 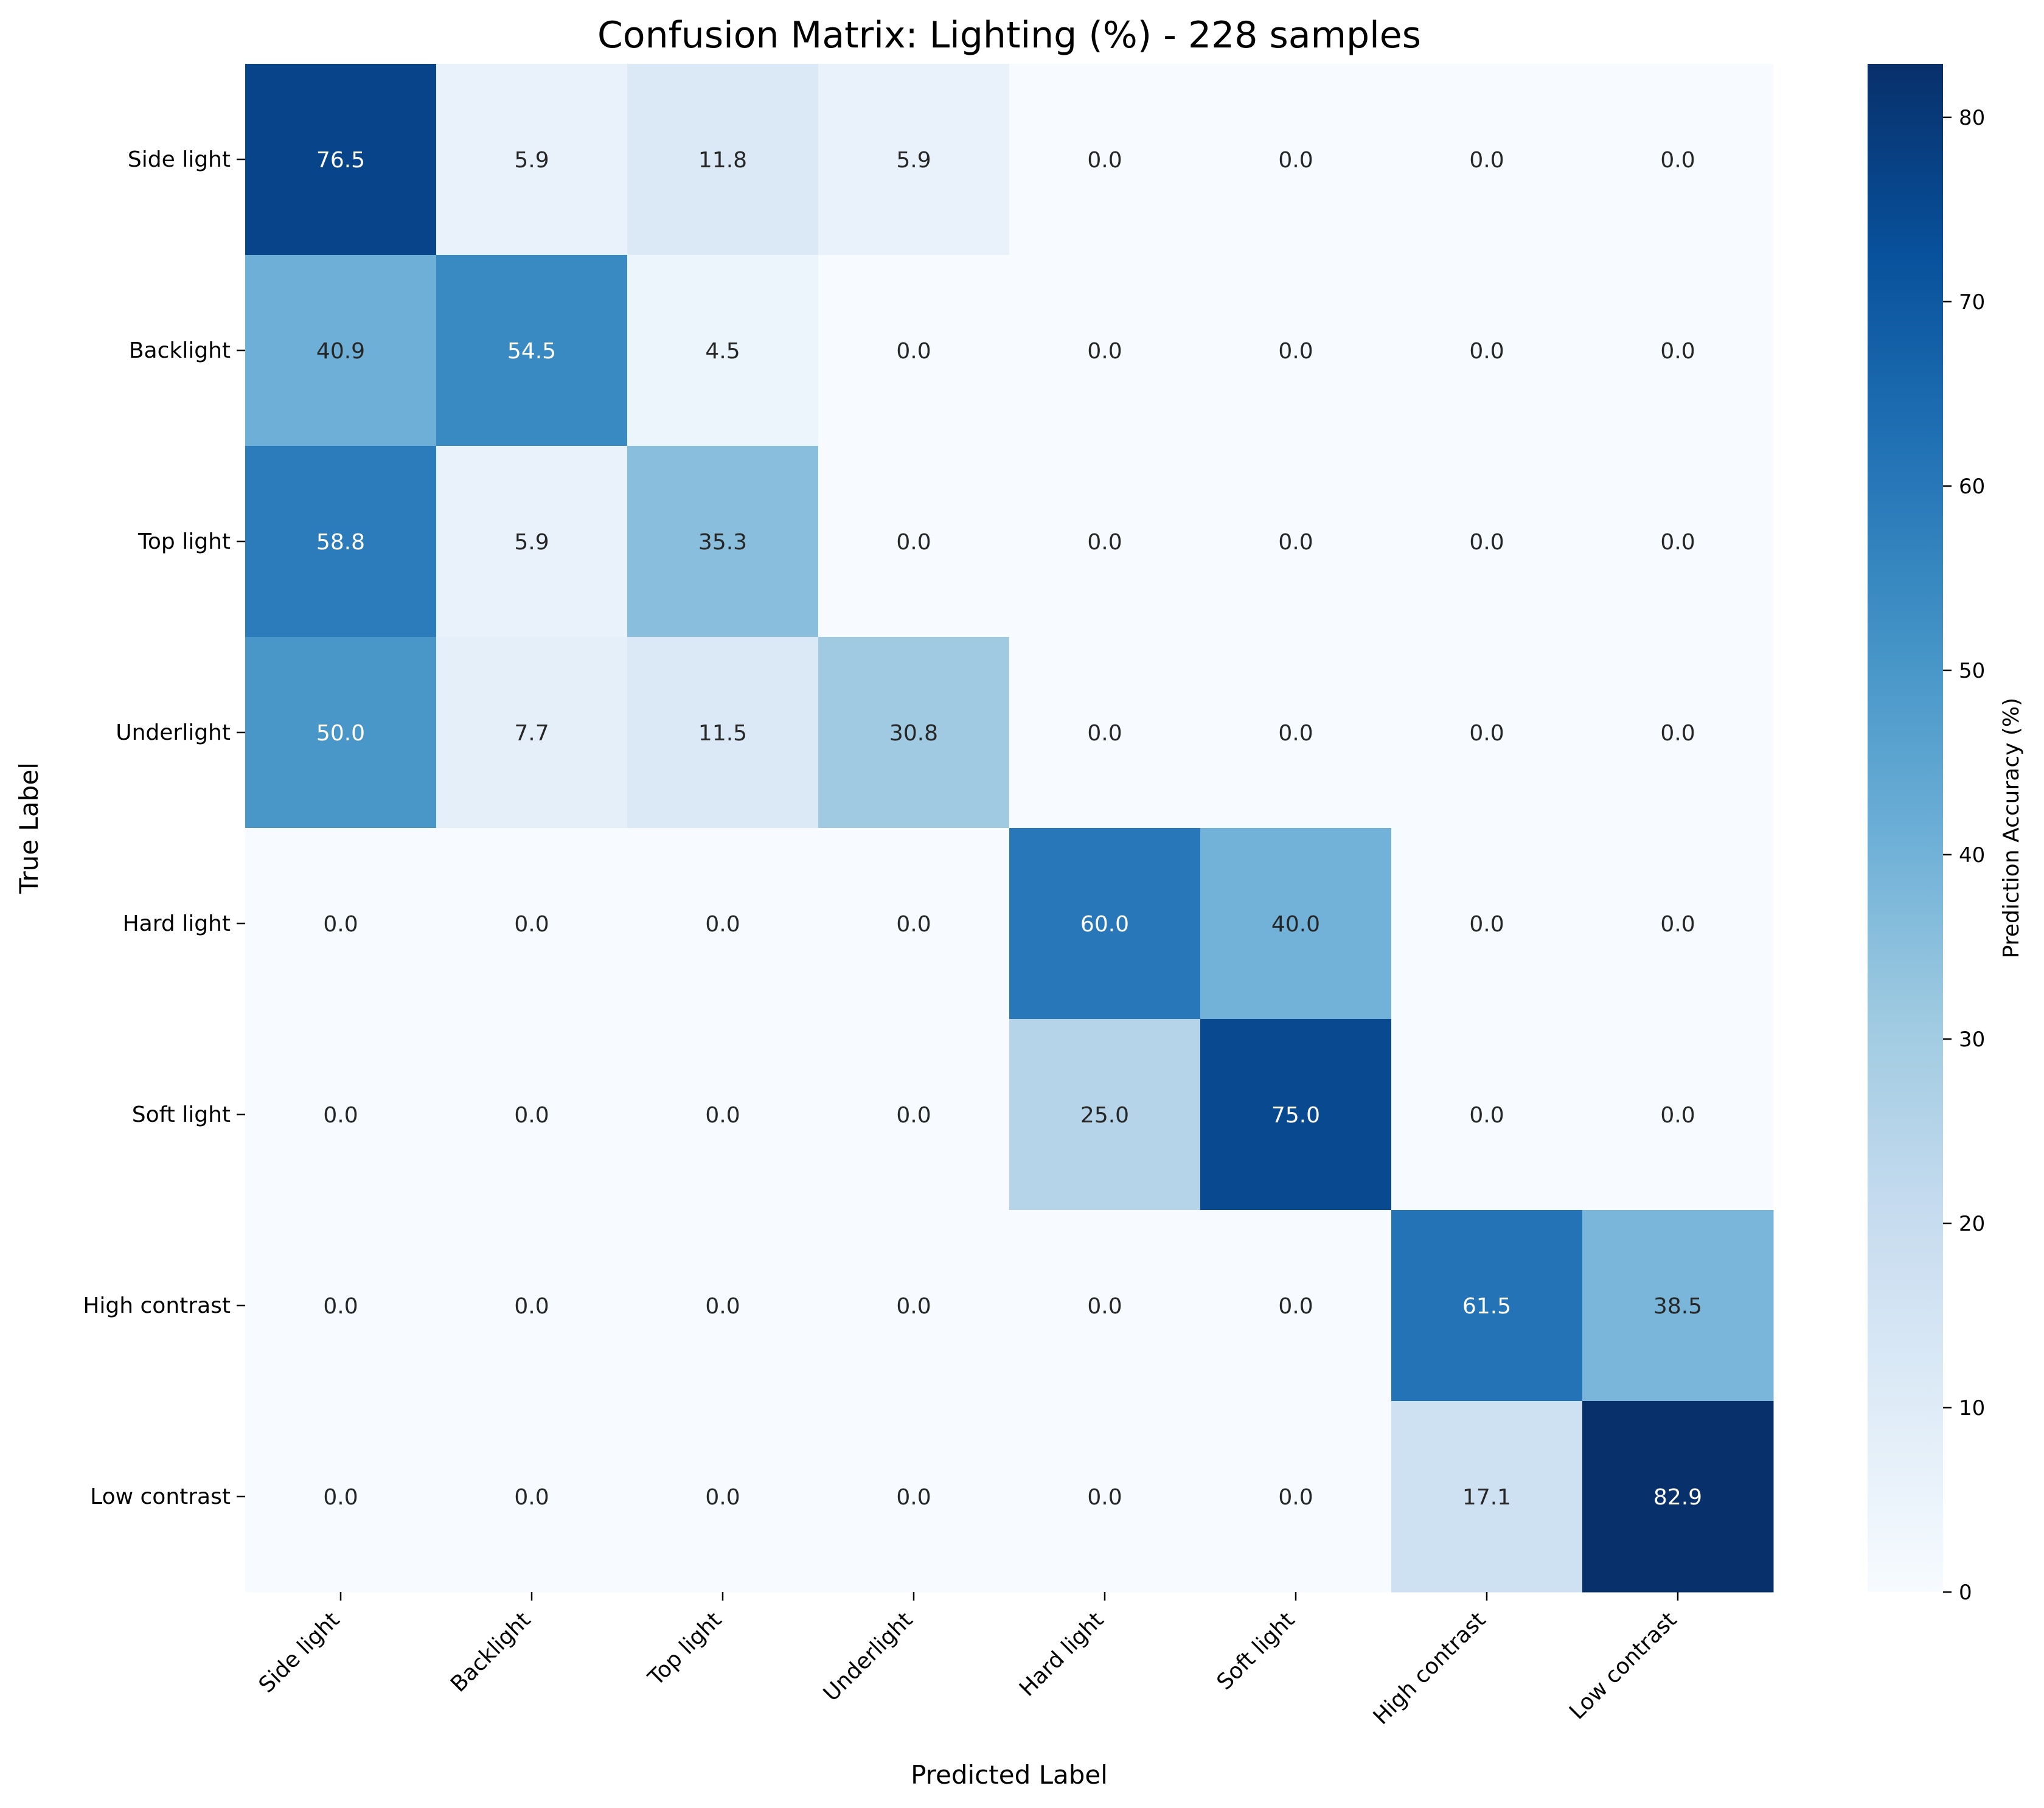 I want to click on cell-value-label: 25.0, so click(x=1104, y=1115).